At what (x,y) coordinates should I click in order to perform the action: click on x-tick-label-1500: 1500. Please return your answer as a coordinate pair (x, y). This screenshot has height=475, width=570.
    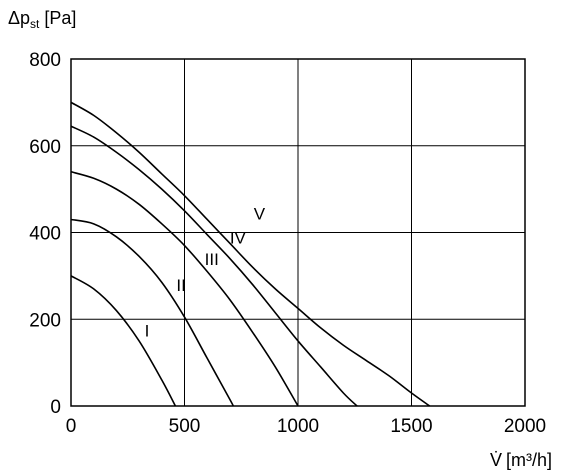
    Looking at the image, I should click on (411, 426).